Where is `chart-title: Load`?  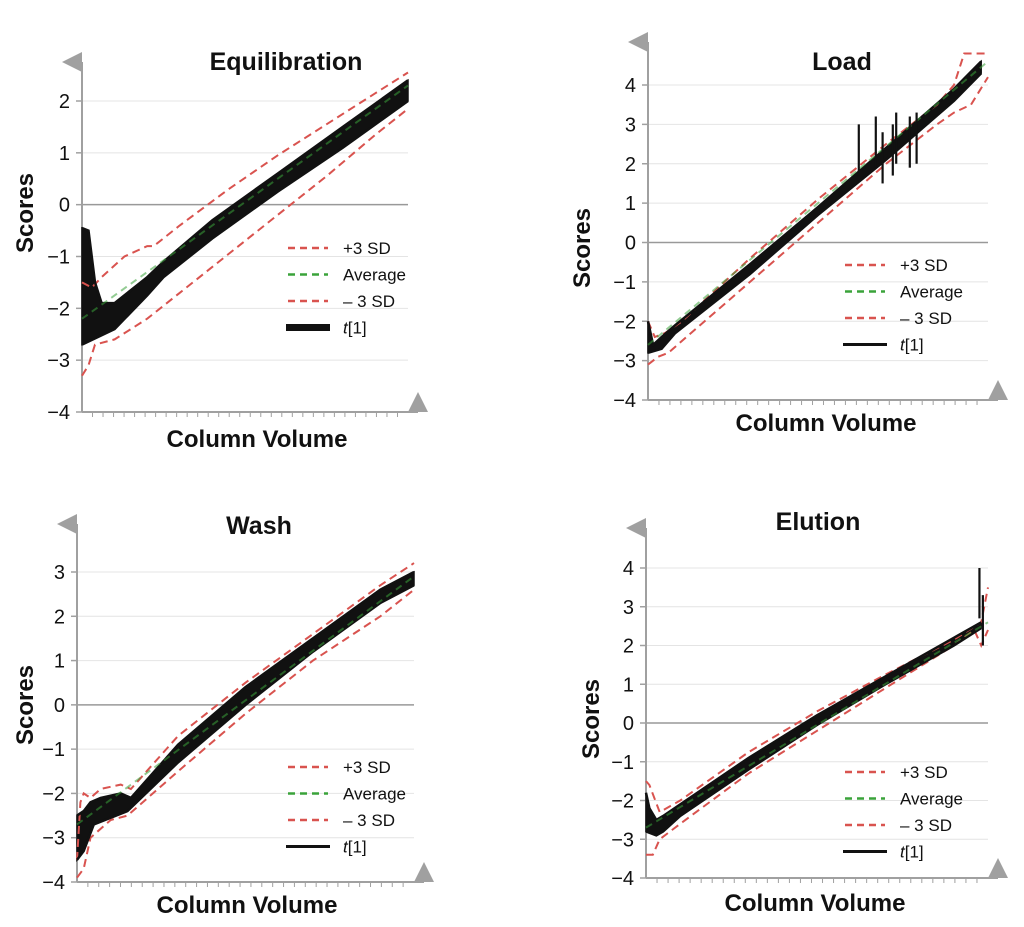 chart-title: Load is located at coordinates (842, 62).